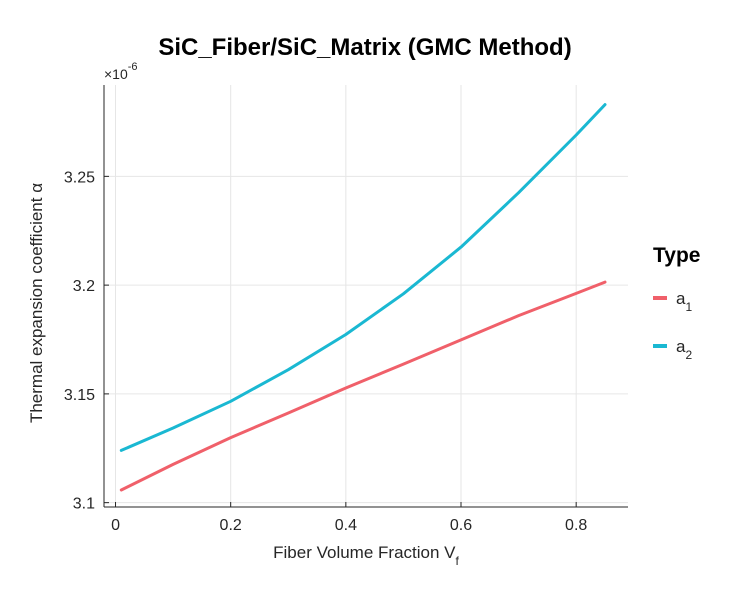 This screenshot has width=750, height=600. I want to click on x-tick-label: 0.8, so click(576, 525).